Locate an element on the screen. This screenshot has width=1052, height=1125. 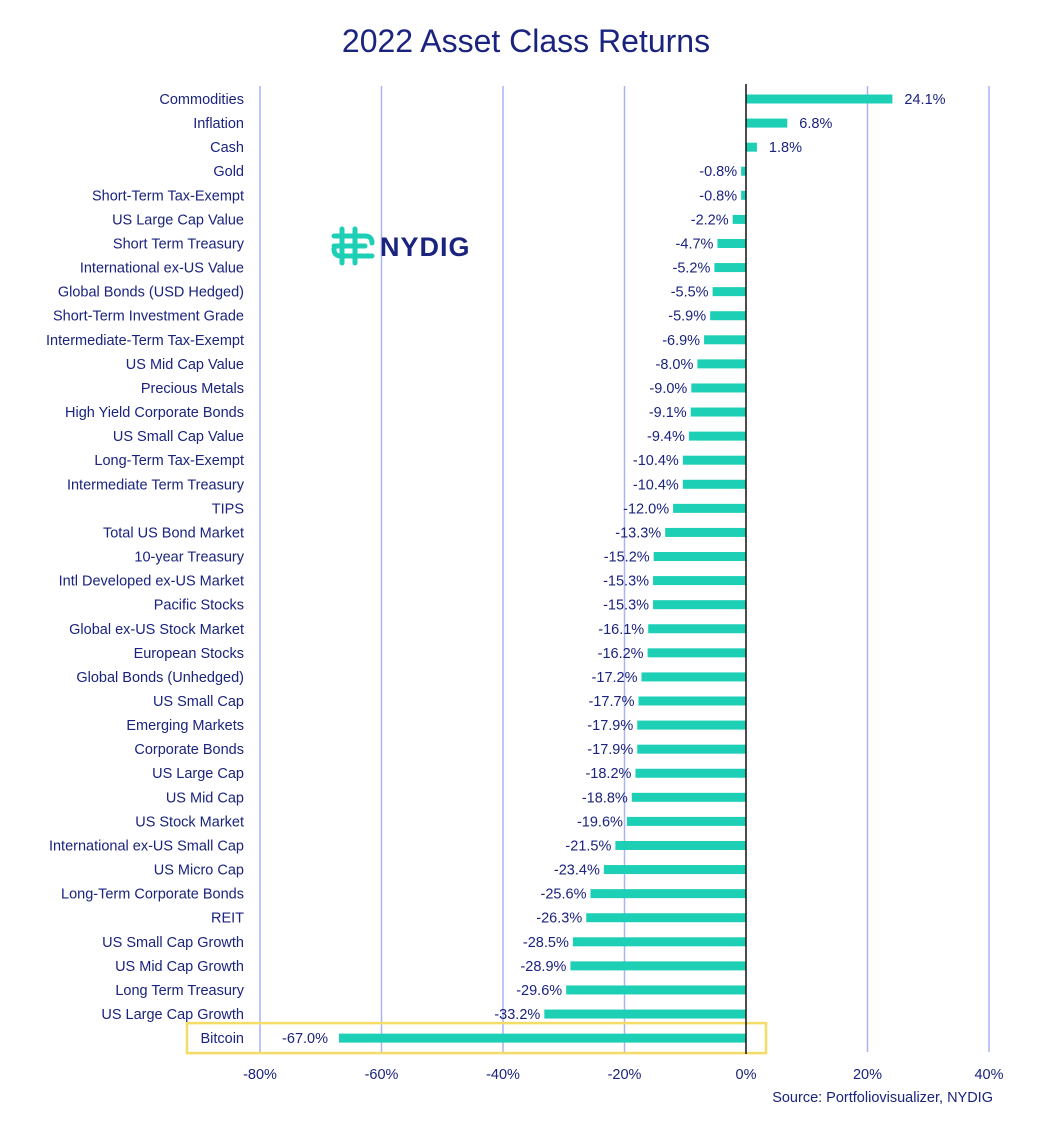
source-note: Source: Portfoliovisualizer, NYDIG is located at coordinates (882, 1098).